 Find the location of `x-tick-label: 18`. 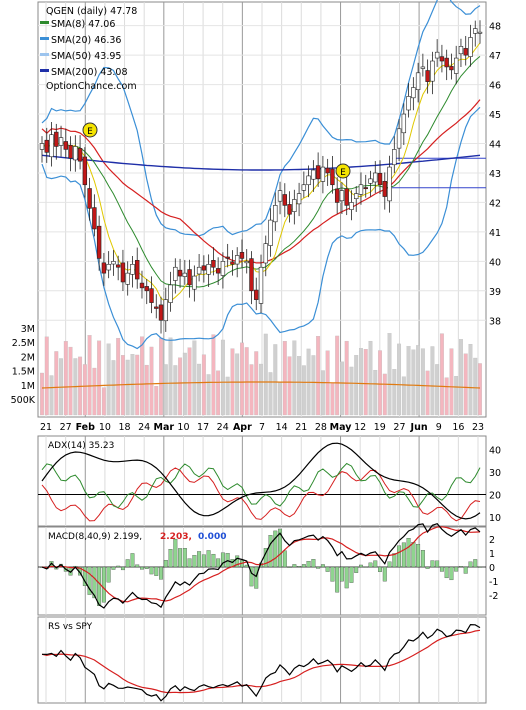

x-tick-label: 18 is located at coordinates (124, 427).